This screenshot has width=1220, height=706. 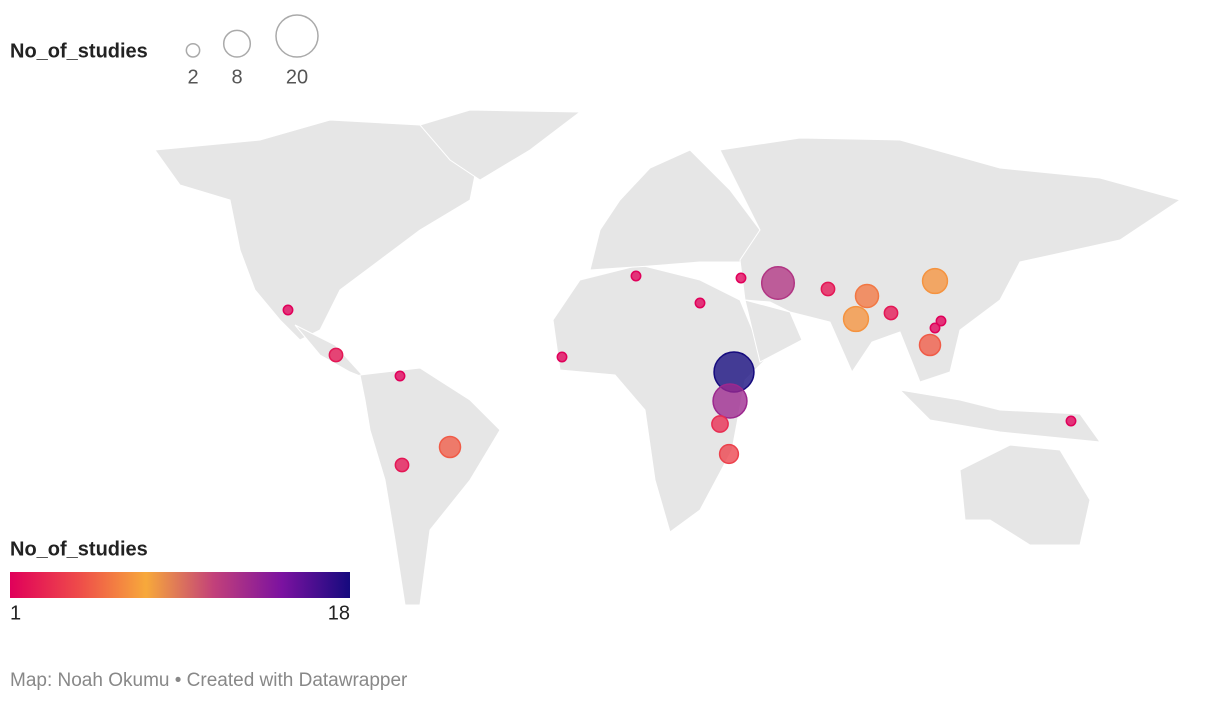 What do you see at coordinates (675, 210) in the screenshot?
I see `europe` at bounding box center [675, 210].